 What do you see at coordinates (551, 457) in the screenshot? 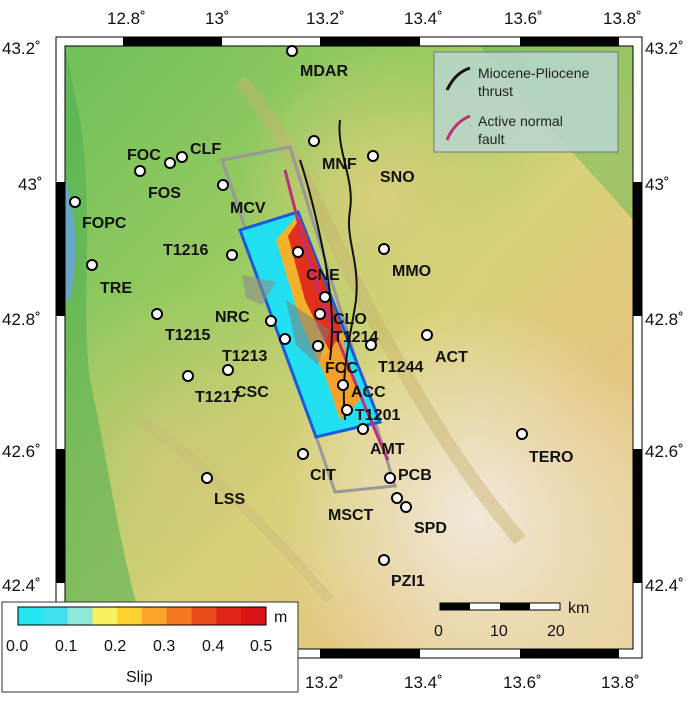
I see `station-label: TERO` at bounding box center [551, 457].